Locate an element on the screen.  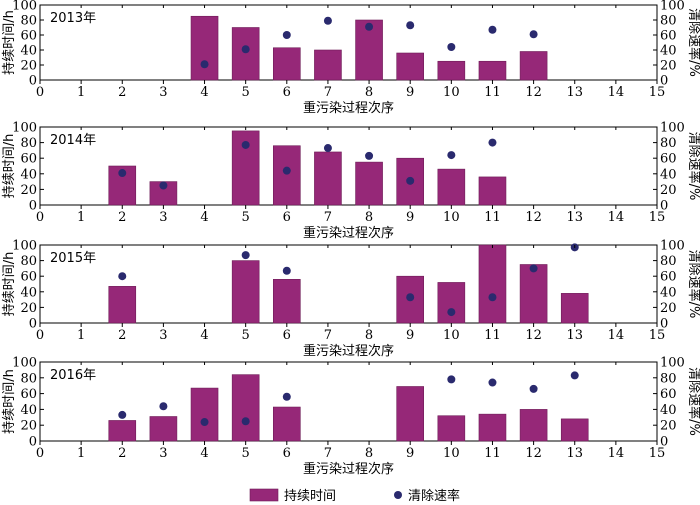
y-tick-label: 0 is located at coordinates (33, 324).